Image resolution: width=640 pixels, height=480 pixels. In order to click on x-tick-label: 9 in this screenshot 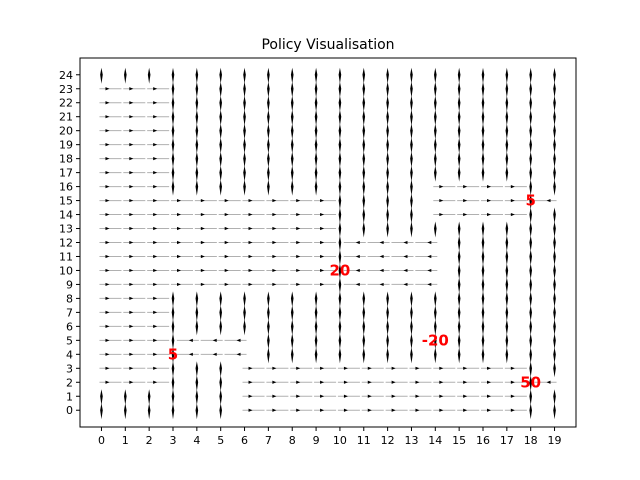, I will do `click(316, 440)`.